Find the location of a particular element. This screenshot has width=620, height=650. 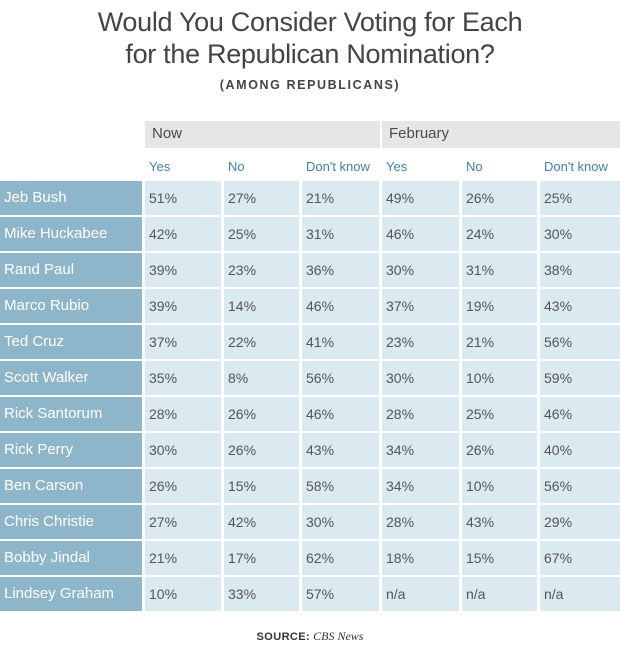

value-cell: 34% is located at coordinates (420, 450).